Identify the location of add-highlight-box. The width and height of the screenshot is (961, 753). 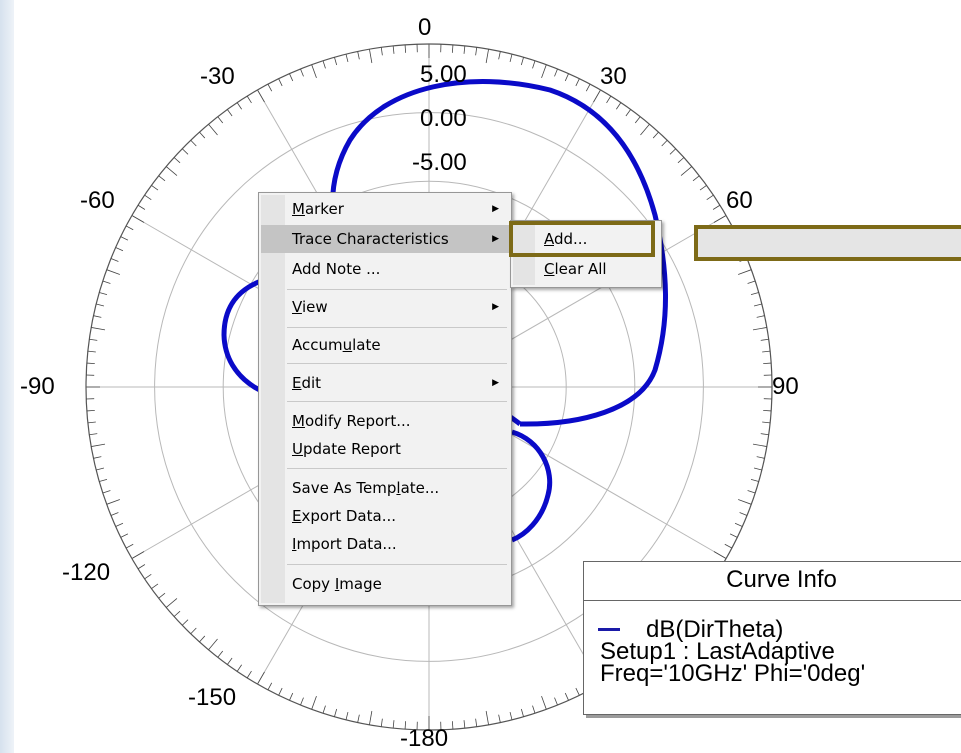
(582, 239).